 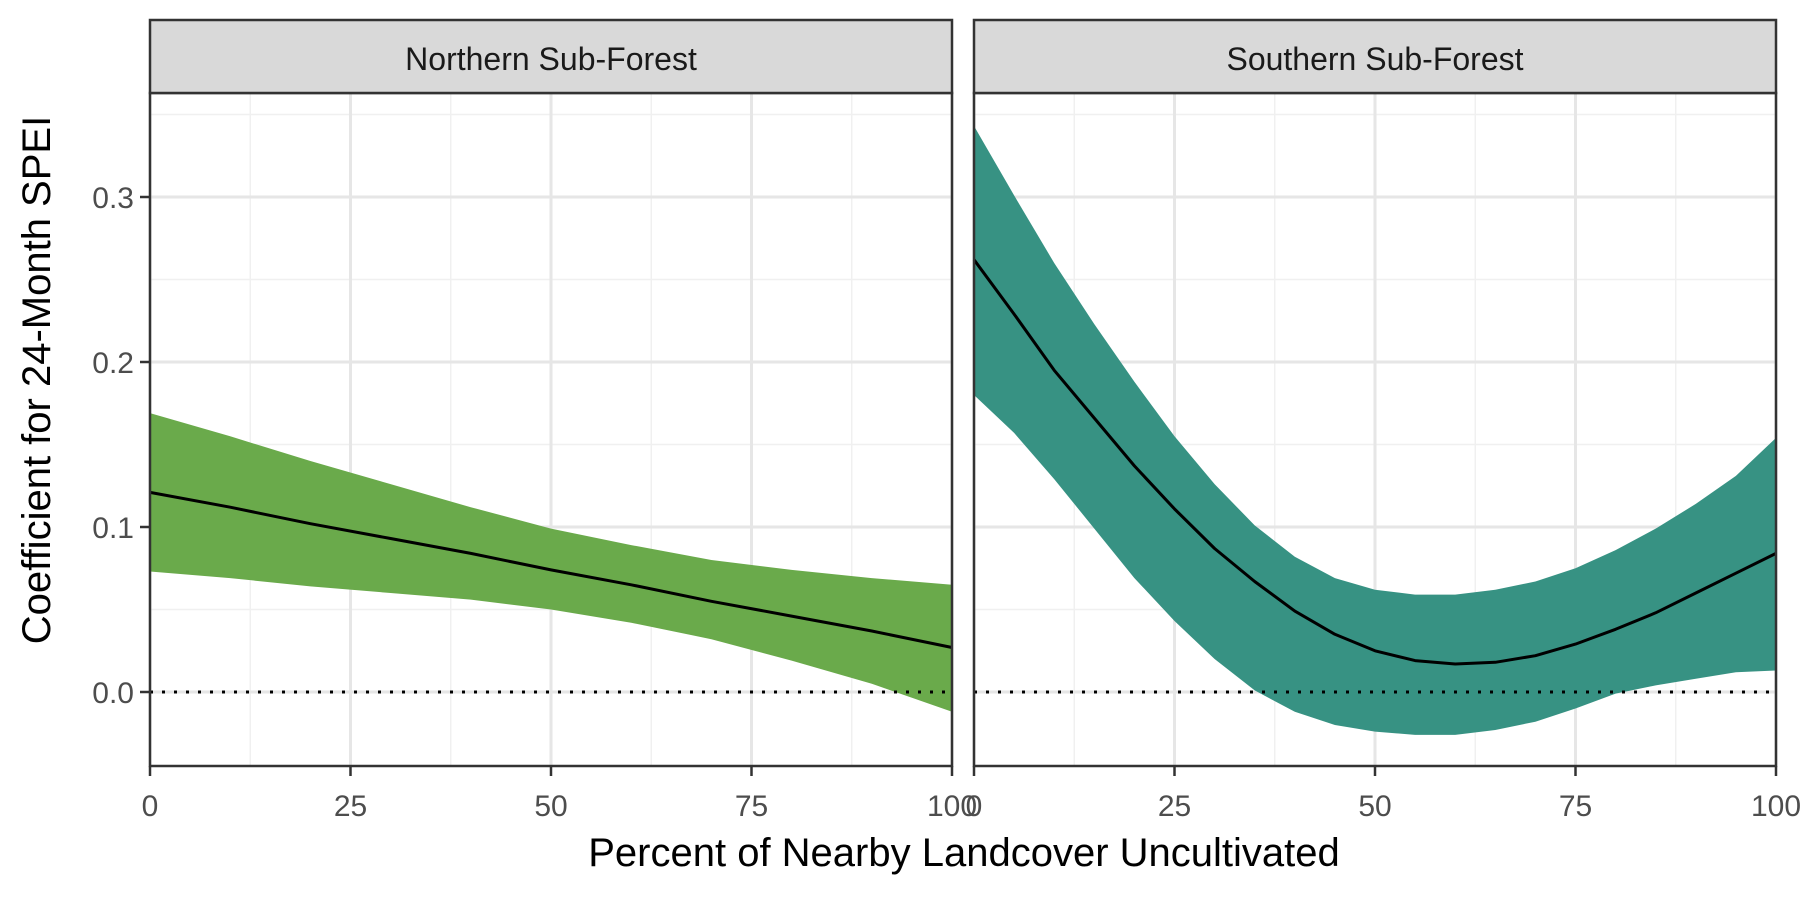 What do you see at coordinates (113, 528) in the screenshot?
I see `y-tick-label: 0.1` at bounding box center [113, 528].